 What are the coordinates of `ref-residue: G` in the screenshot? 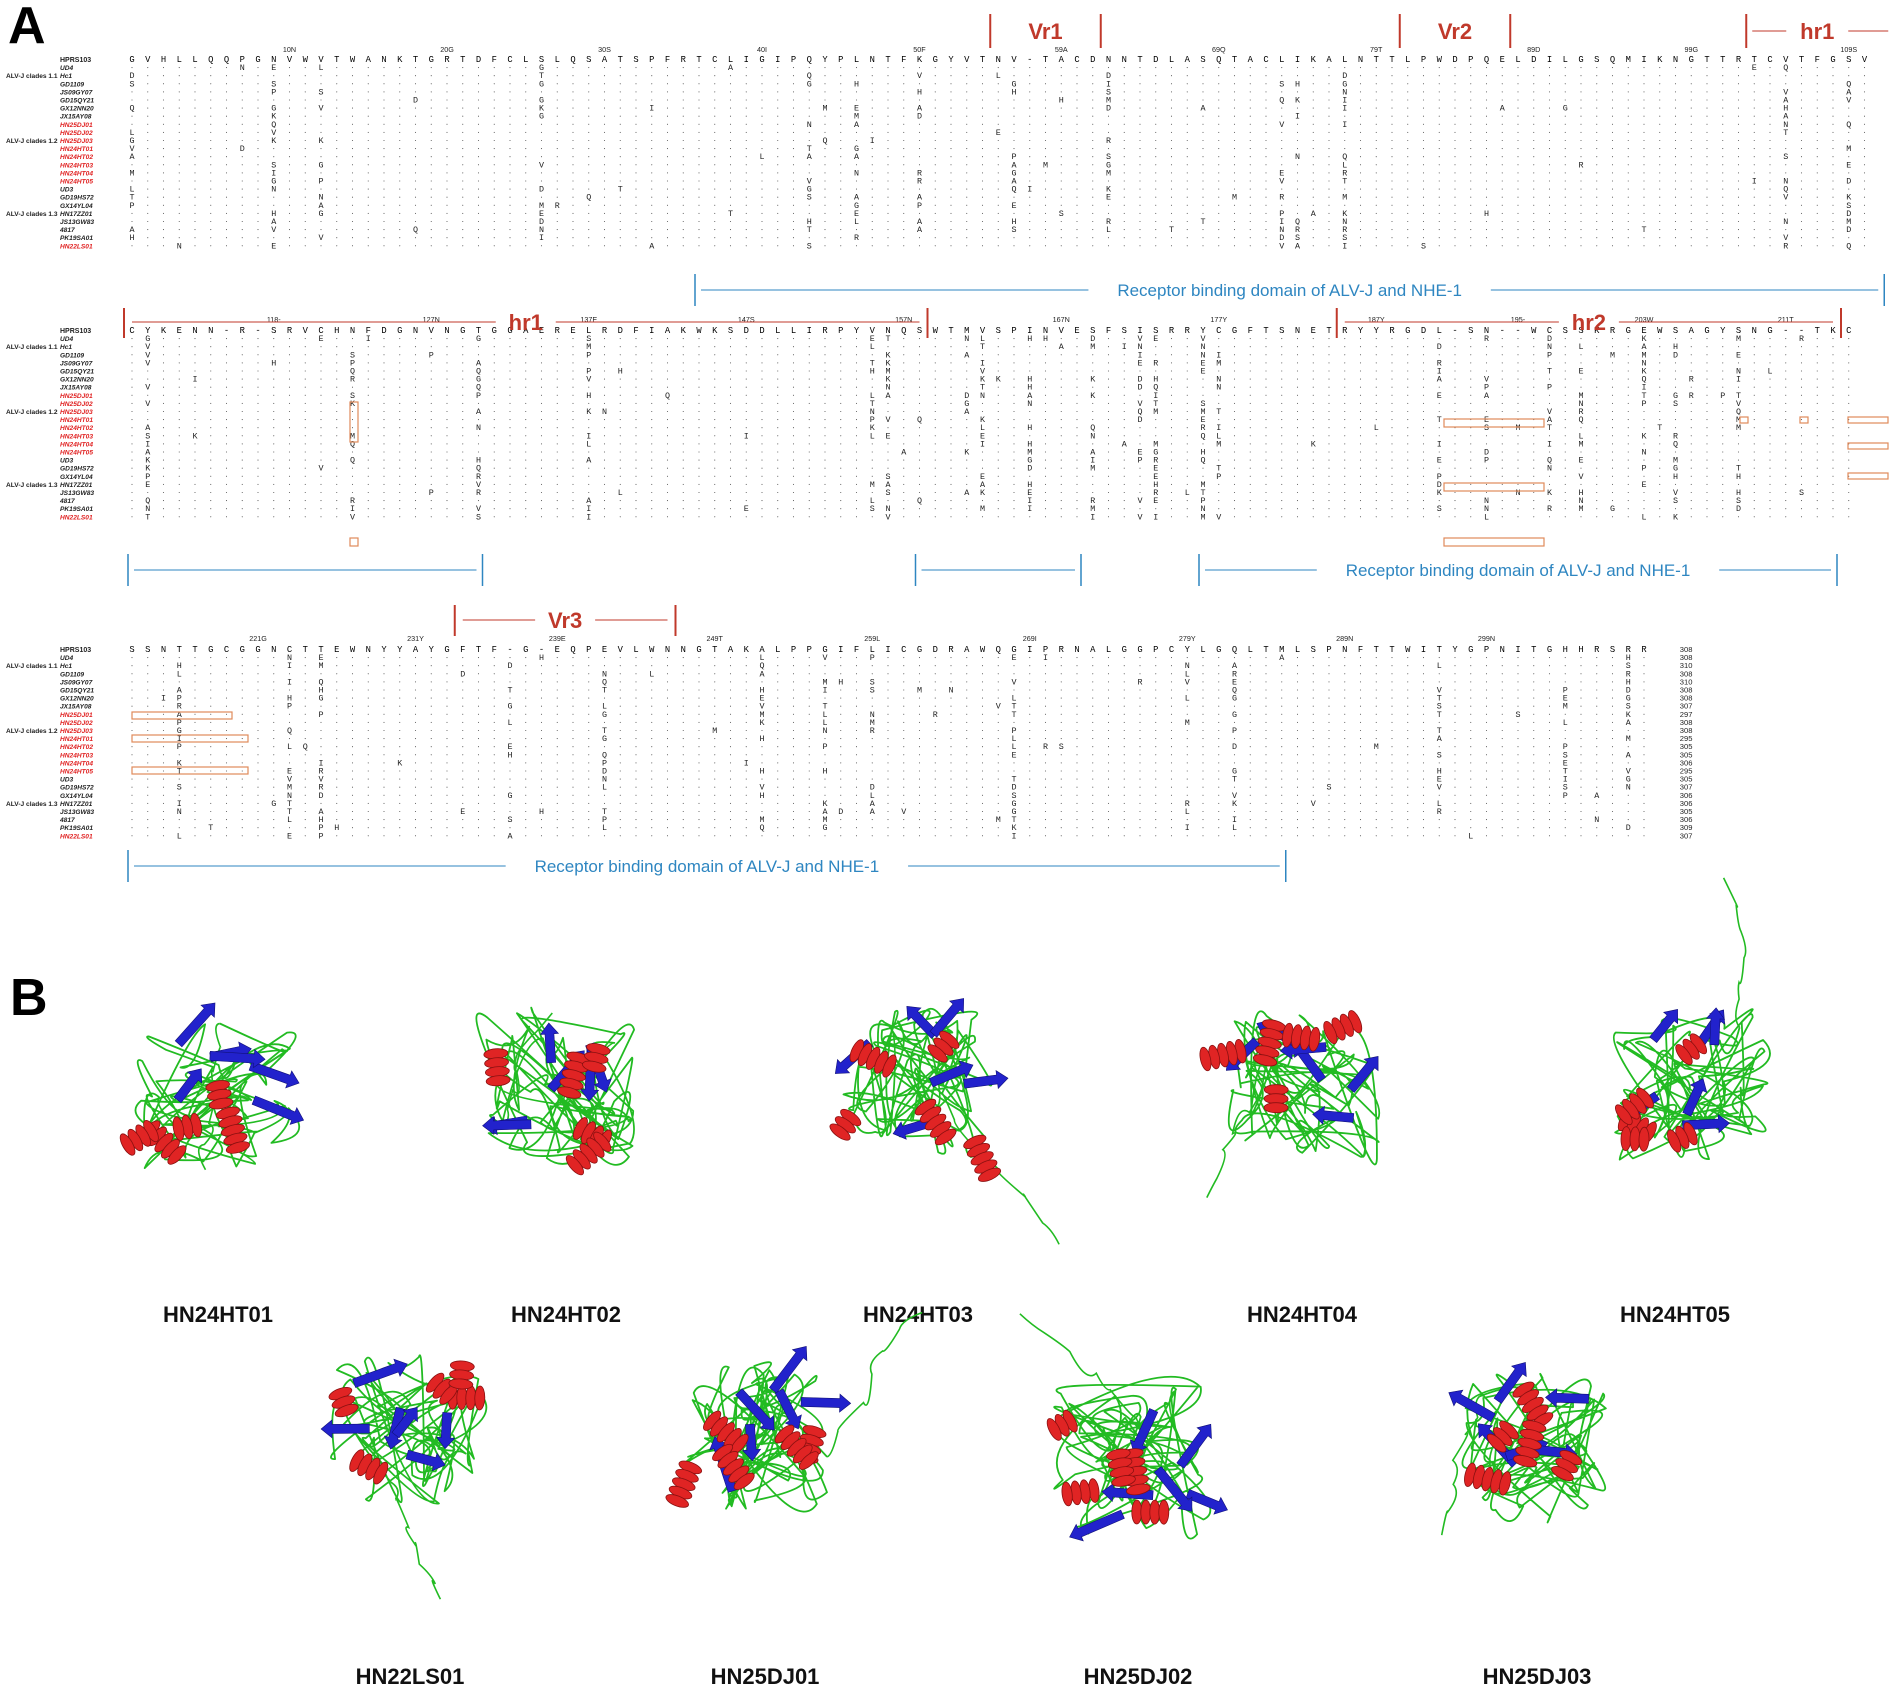 It's located at (399, 331).